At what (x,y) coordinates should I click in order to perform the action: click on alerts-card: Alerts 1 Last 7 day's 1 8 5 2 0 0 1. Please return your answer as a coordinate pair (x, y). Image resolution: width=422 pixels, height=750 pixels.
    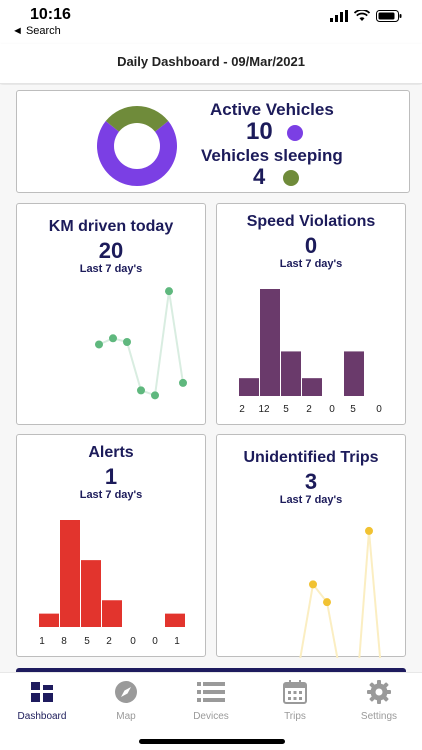
    Looking at the image, I should click on (111, 545).